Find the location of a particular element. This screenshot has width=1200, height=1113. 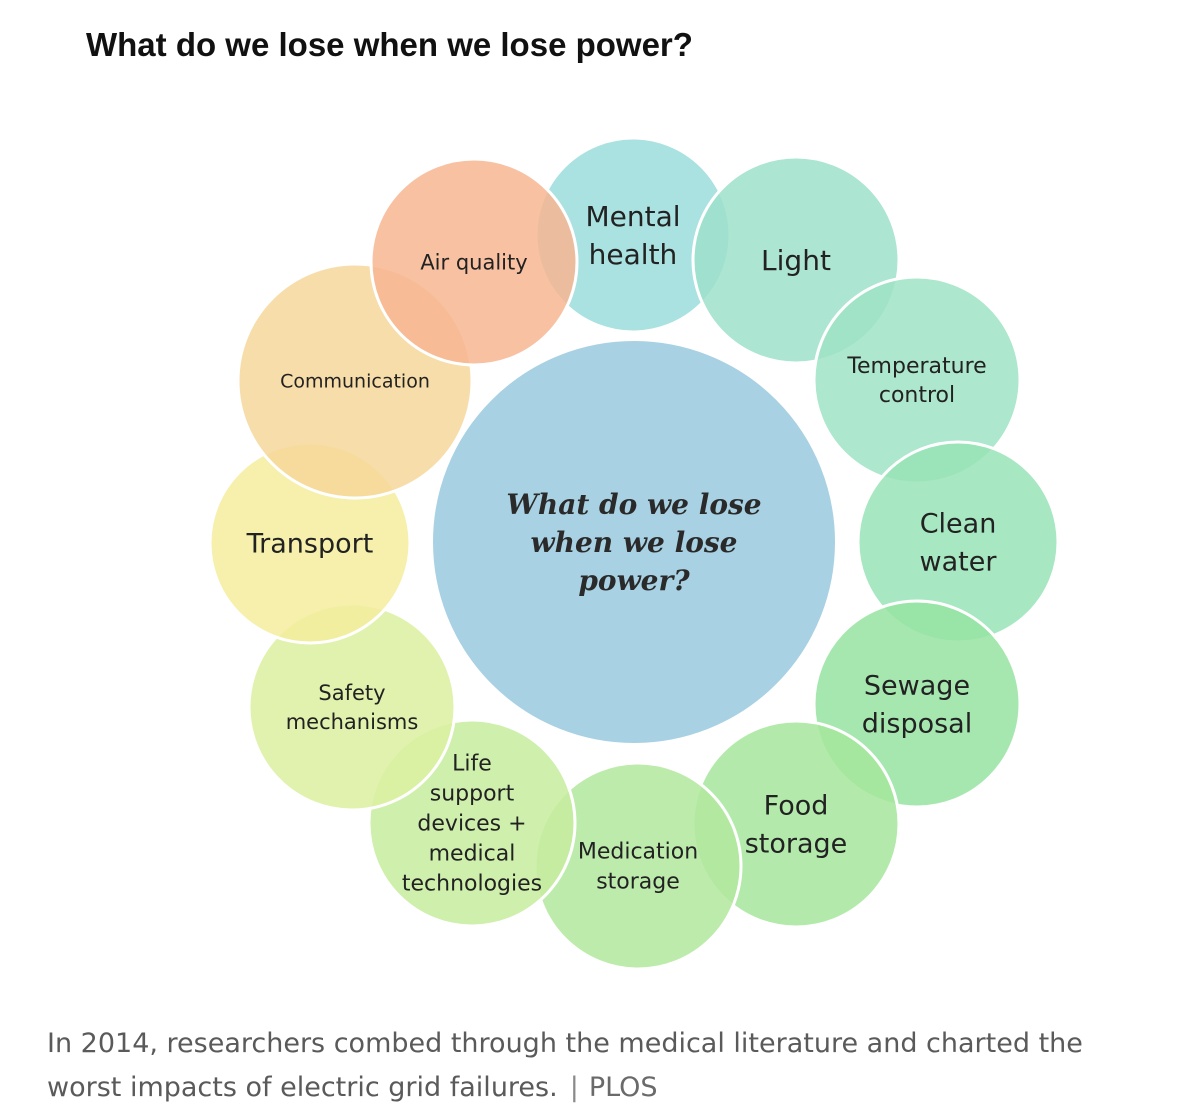

clean-water-label-line: Clean is located at coordinates (958, 523).